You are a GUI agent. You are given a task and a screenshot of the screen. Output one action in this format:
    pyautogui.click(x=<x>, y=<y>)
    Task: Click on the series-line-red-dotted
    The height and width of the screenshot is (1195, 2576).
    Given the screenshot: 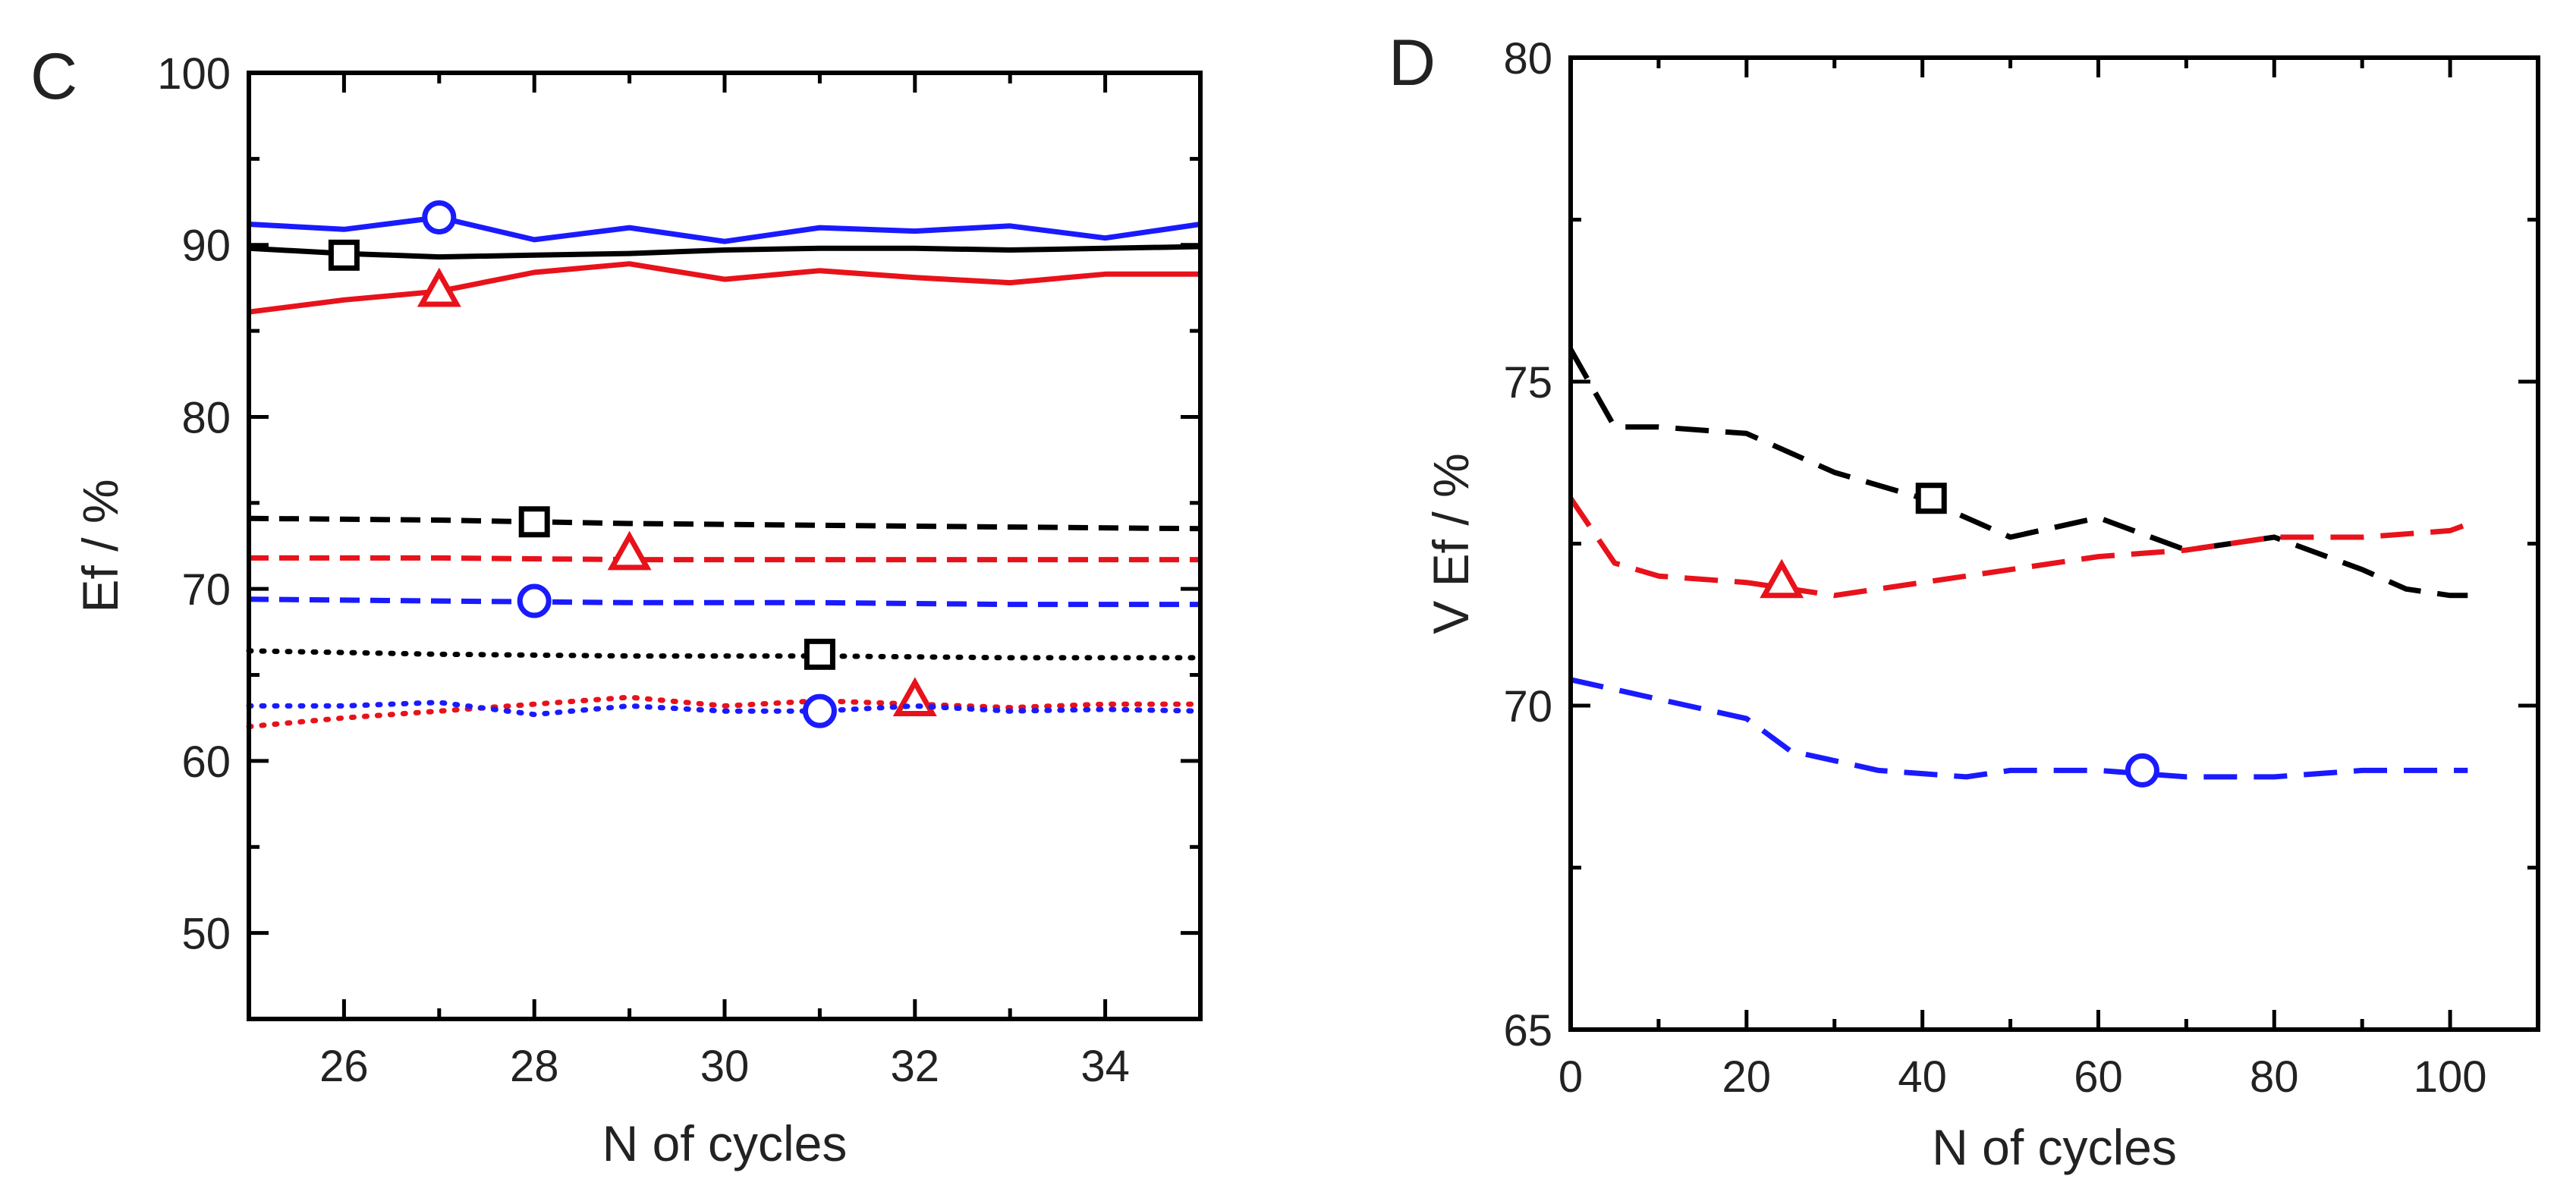 What is the action you would take?
    pyautogui.click(x=724, y=712)
    